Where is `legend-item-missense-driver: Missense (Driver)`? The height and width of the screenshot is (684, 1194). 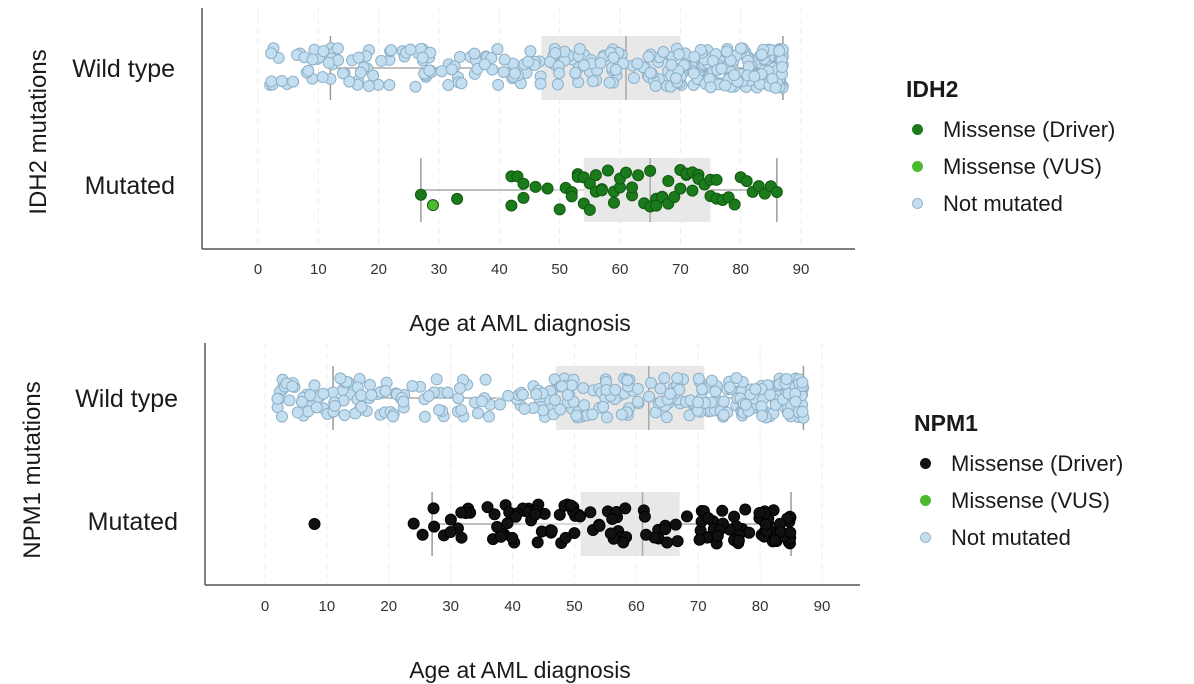
legend-item-missense-driver: Missense (Driver) is located at coordinates (1018, 463).